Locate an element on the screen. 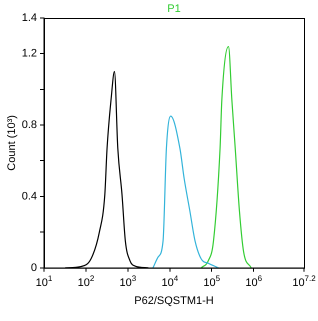 The image size is (318, 321). y-tick-label: 1.4 is located at coordinates (29, 18).